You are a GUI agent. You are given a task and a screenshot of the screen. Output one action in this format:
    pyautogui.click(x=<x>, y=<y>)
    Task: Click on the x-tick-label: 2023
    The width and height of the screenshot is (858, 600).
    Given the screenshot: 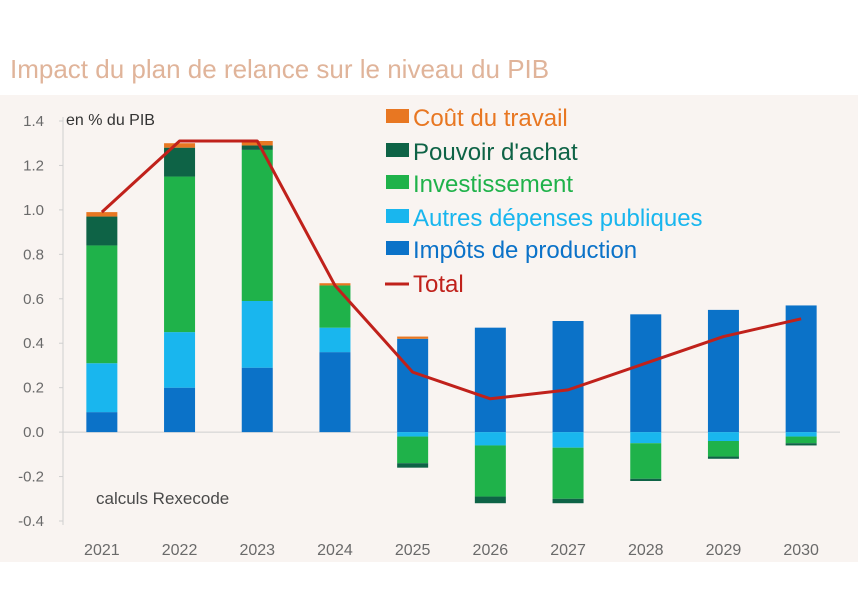 What is the action you would take?
    pyautogui.click(x=257, y=550)
    